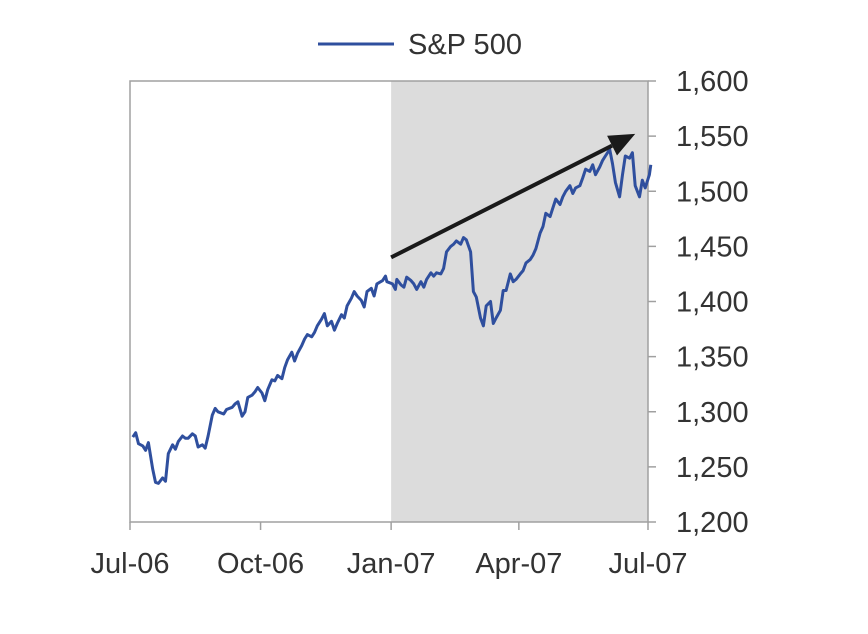 The height and width of the screenshot is (634, 868). Describe the element at coordinates (621, 144) in the screenshot. I see `trend-arrow-head` at that location.